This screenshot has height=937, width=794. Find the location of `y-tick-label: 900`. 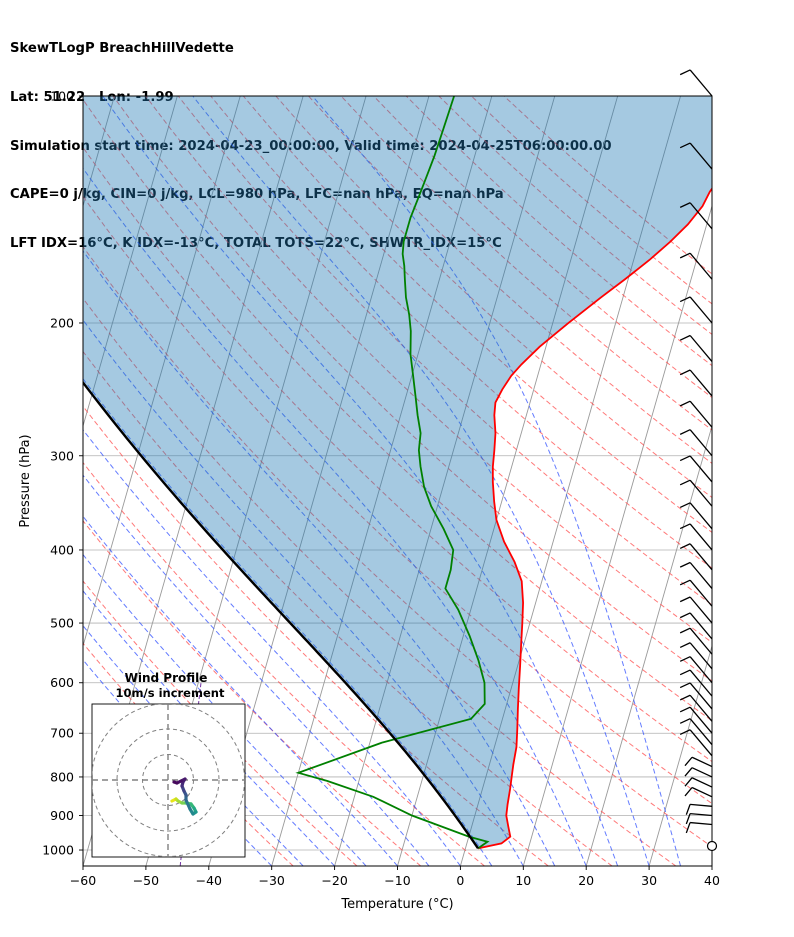

y-tick-label: 900 is located at coordinates (62, 815).